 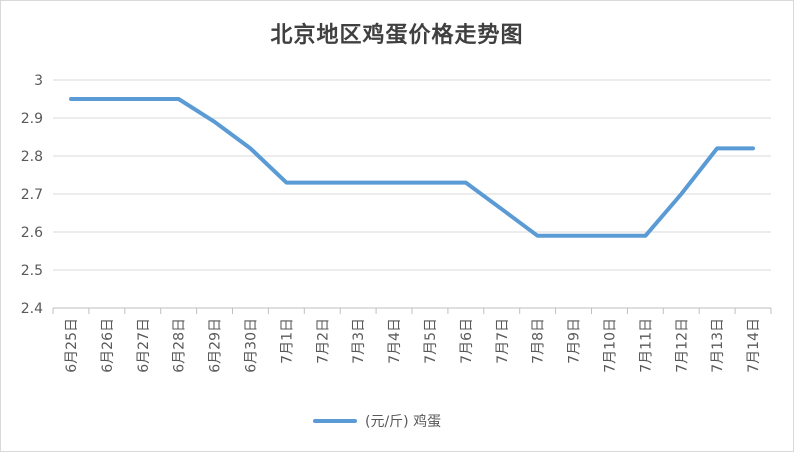 What do you see at coordinates (32, 119) in the screenshot?
I see `y-tick-label: 2.9` at bounding box center [32, 119].